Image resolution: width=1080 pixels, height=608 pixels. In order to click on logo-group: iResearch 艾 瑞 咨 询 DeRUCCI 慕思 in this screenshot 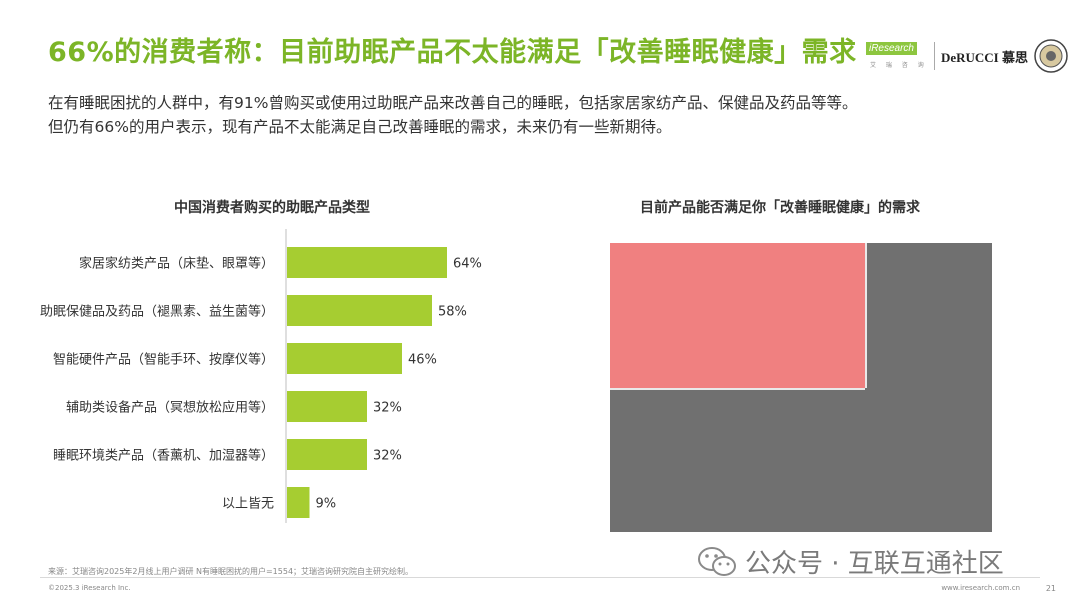, I will do `click(966, 56)`.